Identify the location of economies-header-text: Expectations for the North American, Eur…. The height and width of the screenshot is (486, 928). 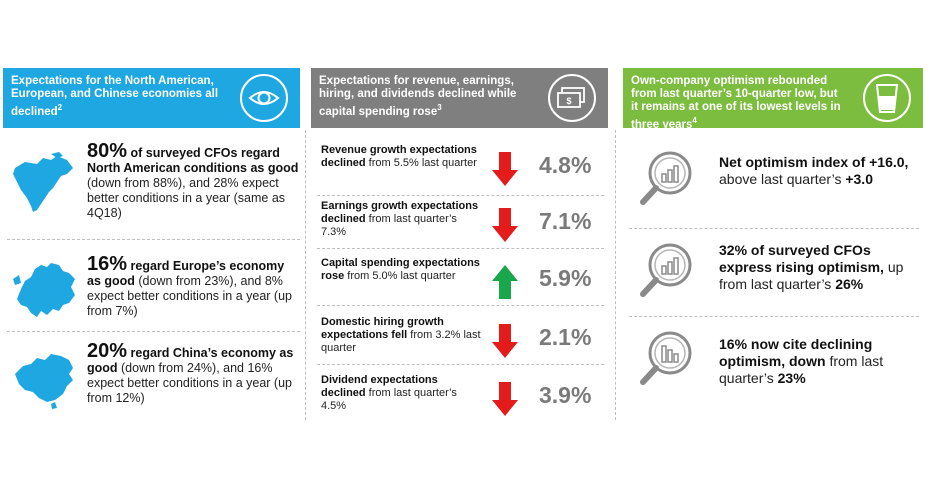
(115, 96).